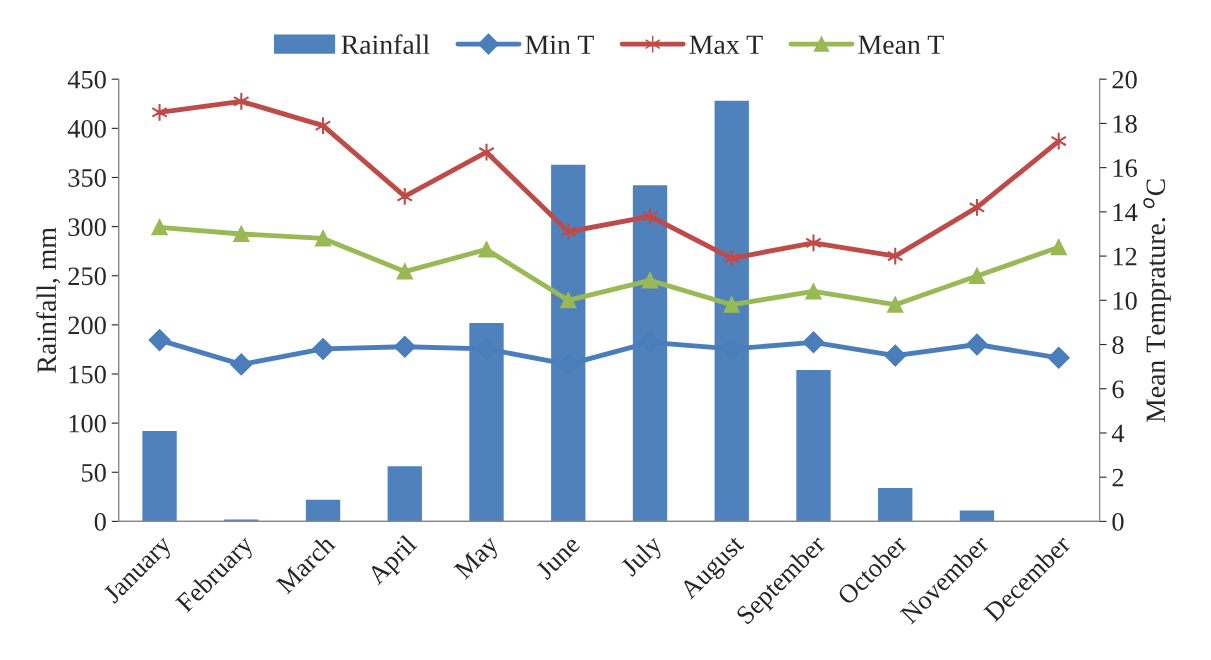 This screenshot has height=660, width=1211. What do you see at coordinates (1118, 433) in the screenshot?
I see `y2-tick-label: 4` at bounding box center [1118, 433].